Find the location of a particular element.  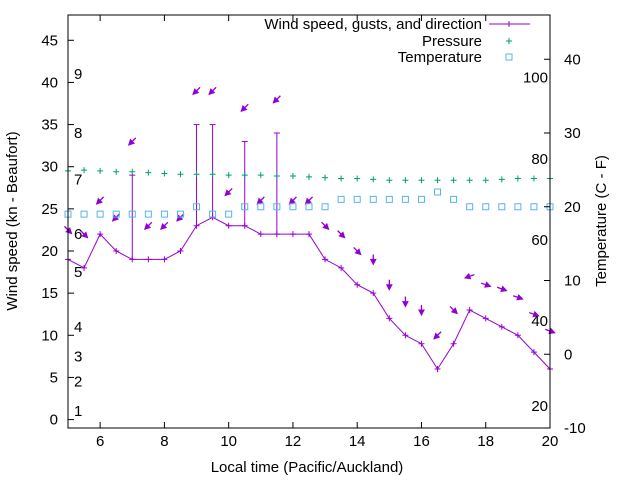

beaufort-label: 3 is located at coordinates (78, 356).